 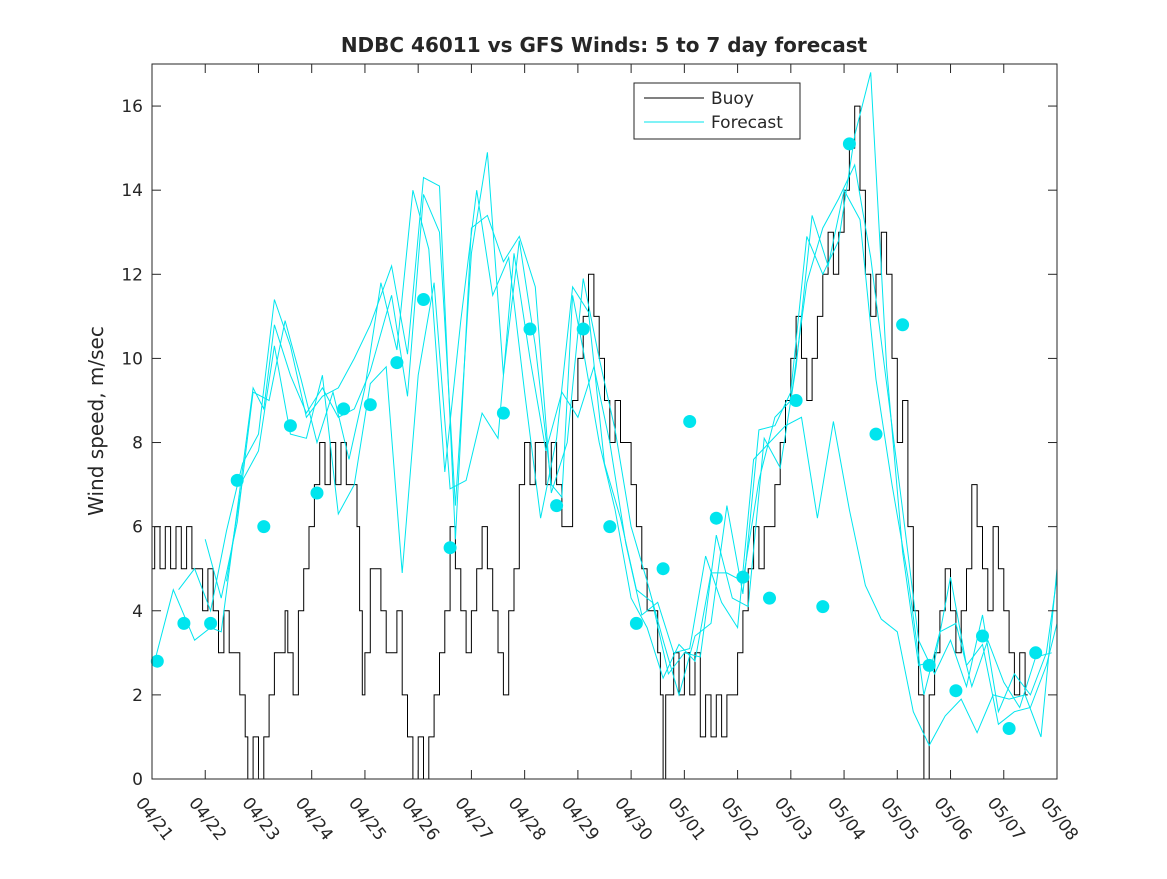 What do you see at coordinates (747, 123) in the screenshot?
I see `legend-label-forecast: Forecast` at bounding box center [747, 123].